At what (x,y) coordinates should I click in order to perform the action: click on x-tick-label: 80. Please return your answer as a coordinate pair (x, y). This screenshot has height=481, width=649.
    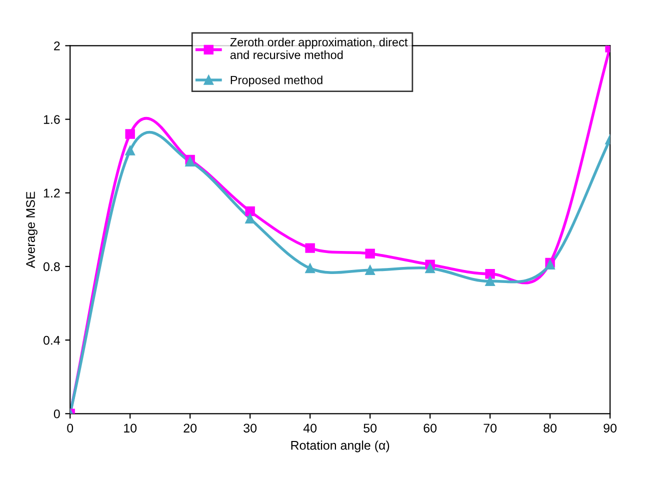
    Looking at the image, I should click on (550, 428).